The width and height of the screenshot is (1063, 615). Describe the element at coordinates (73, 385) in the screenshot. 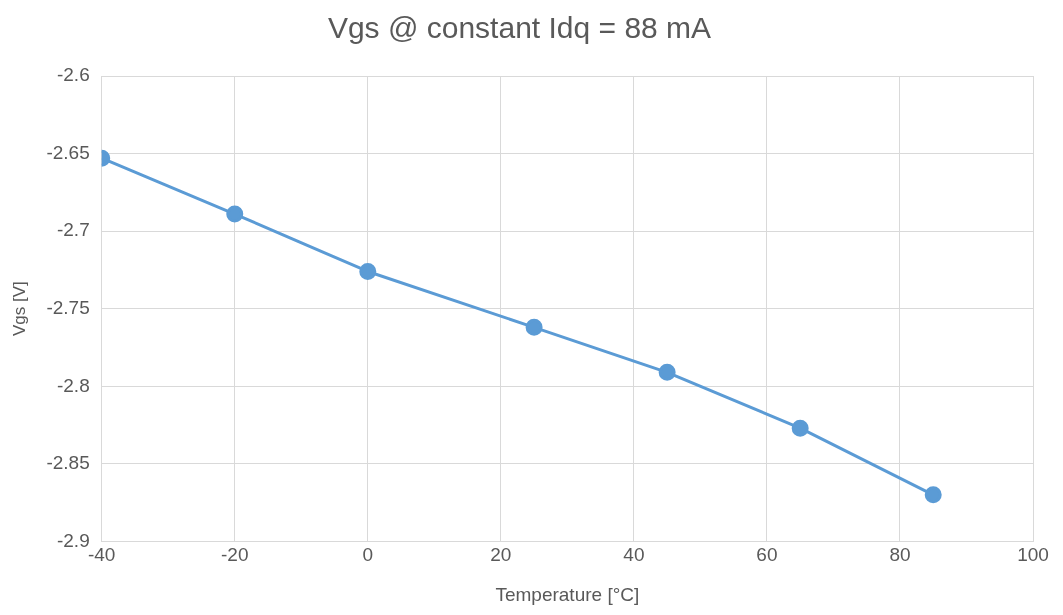

I see `y-tick-label: -2.8` at that location.